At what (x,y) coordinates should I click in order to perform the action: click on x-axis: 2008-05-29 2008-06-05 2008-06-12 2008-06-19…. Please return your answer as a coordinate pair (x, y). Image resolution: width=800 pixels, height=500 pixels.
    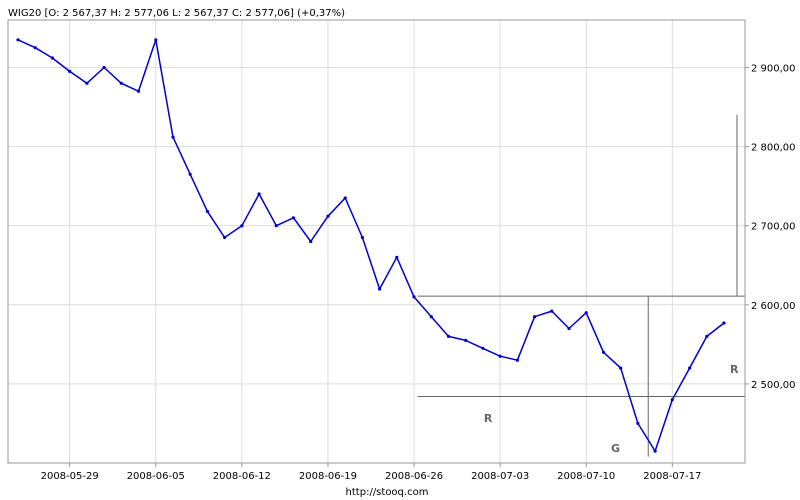
    Looking at the image, I should click on (371, 472).